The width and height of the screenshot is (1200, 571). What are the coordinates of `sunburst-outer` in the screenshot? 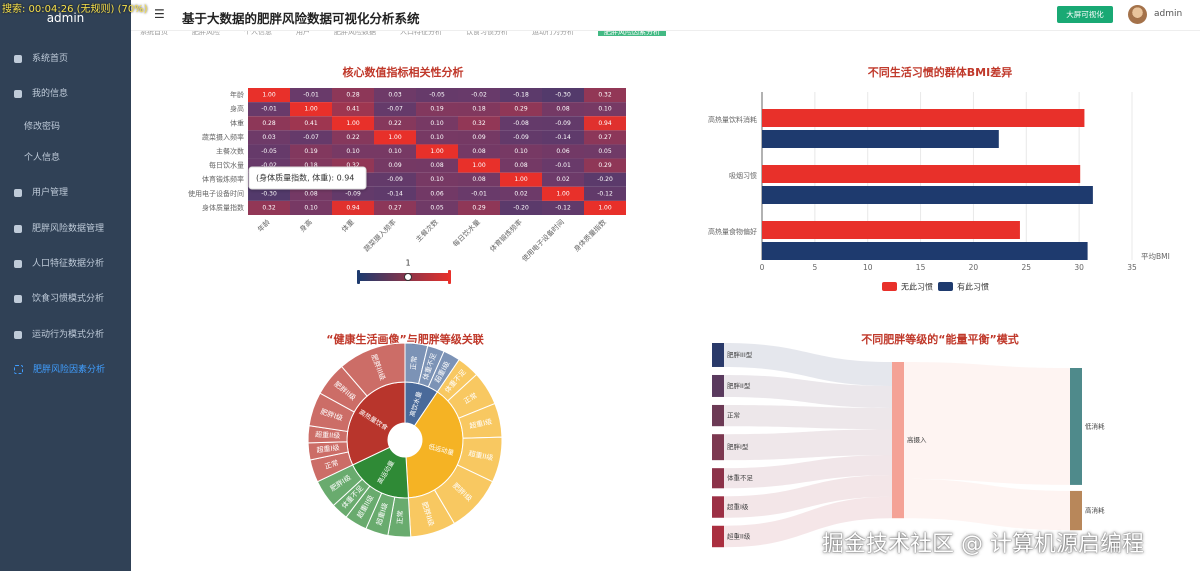 It's located at (373, 369).